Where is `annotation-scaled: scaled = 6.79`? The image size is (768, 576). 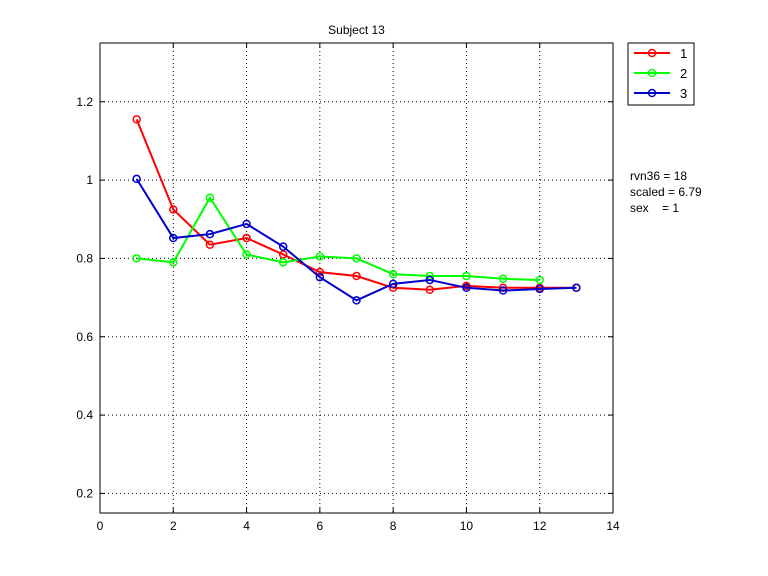 annotation-scaled: scaled = 6.79 is located at coordinates (666, 192).